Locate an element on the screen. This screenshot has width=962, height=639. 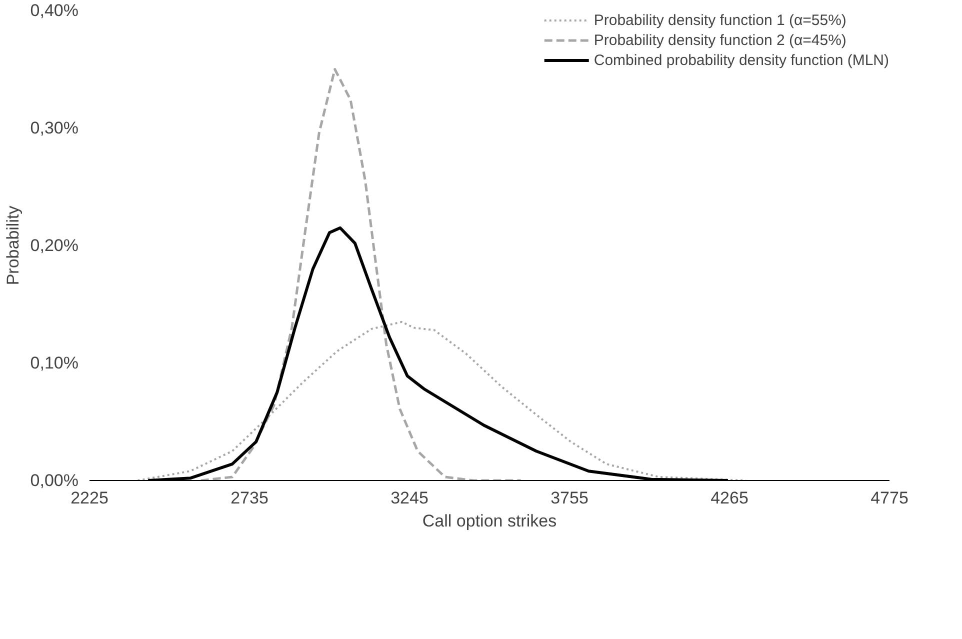
x-axis-title: Call option strikes is located at coordinates (489, 521).